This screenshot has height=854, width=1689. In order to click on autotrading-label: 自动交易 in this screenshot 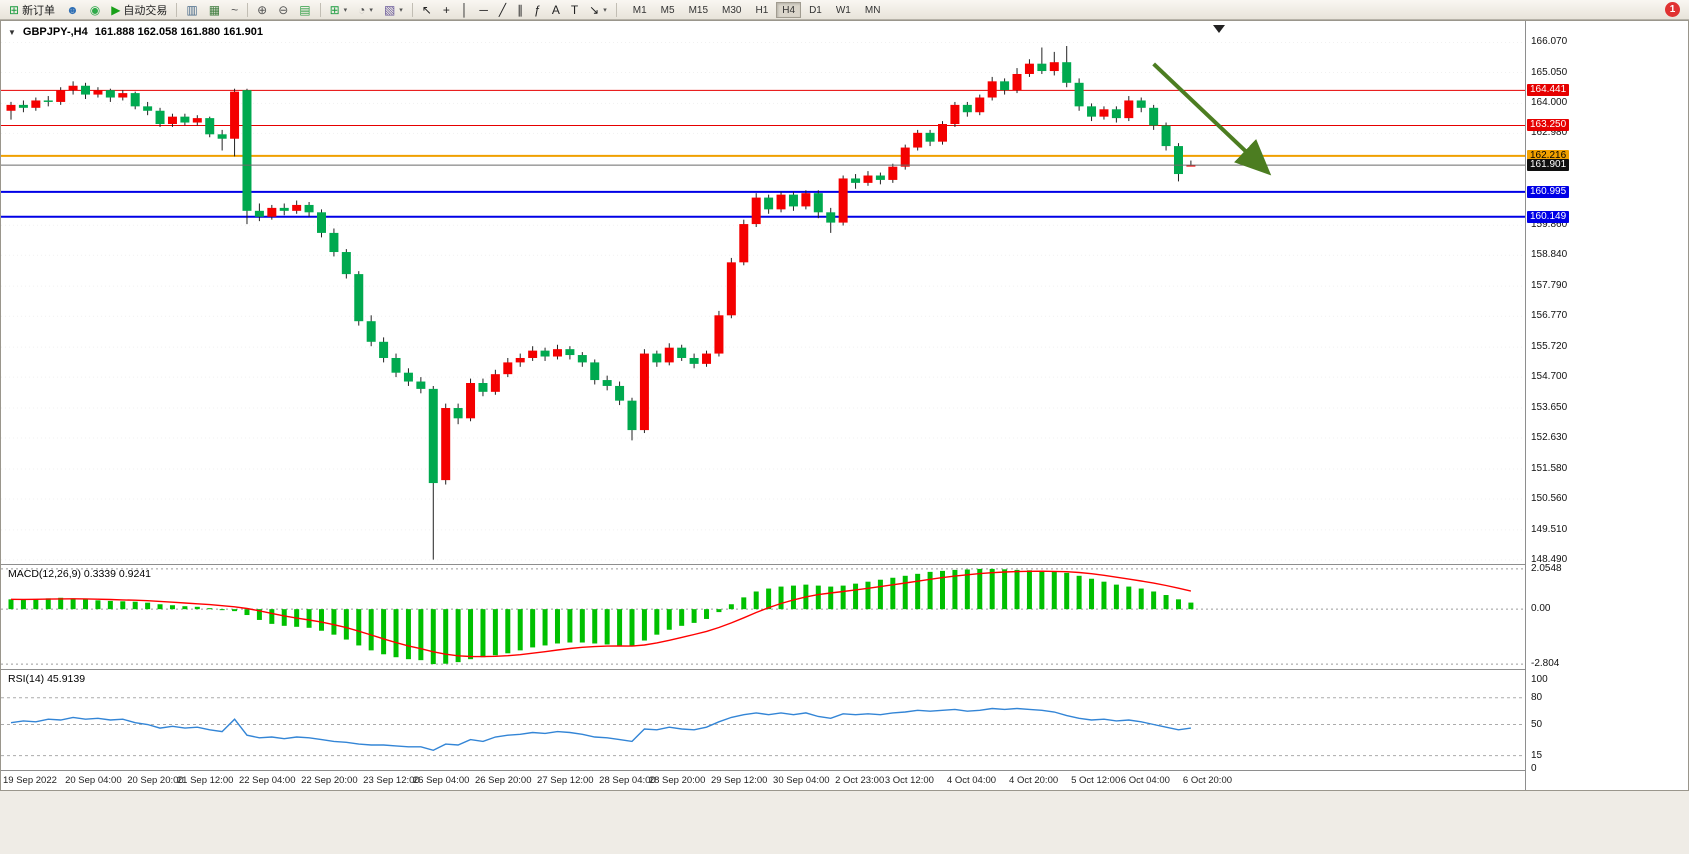, I will do `click(145, 10)`.